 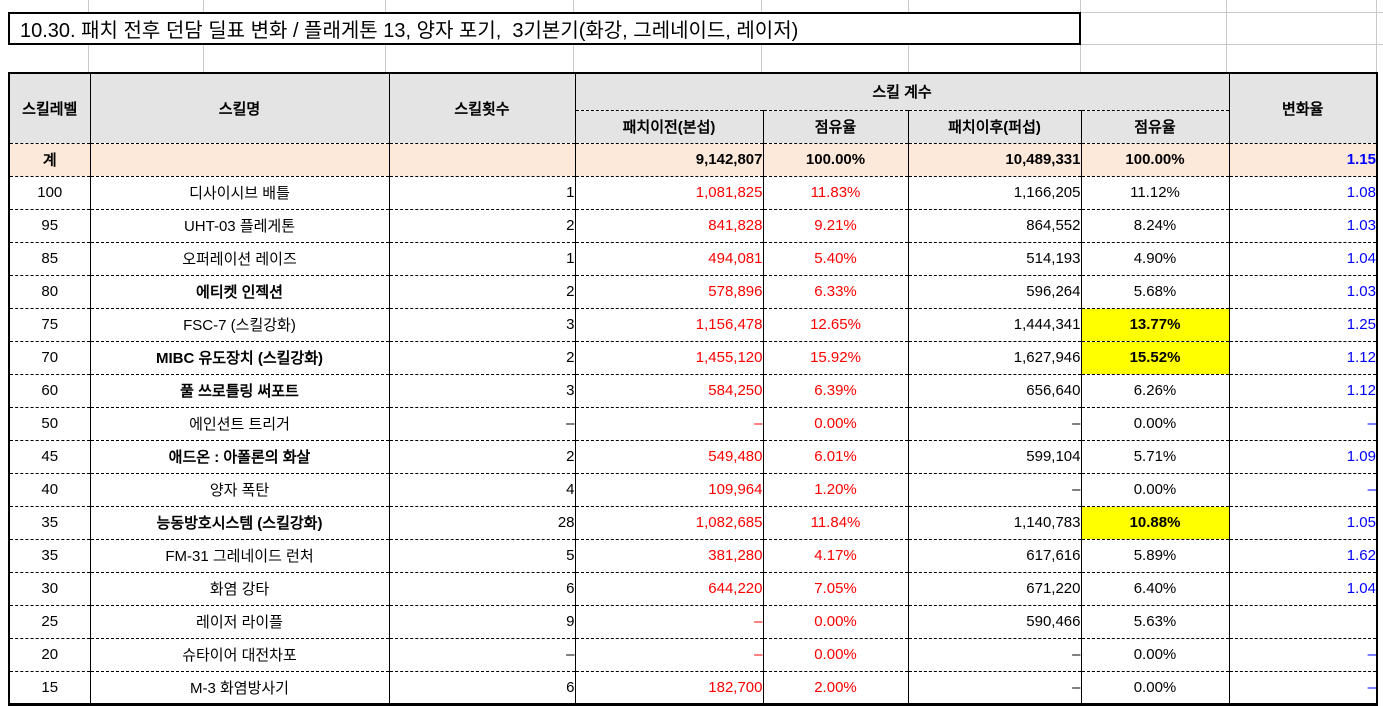 What do you see at coordinates (1303, 456) in the screenshot?
I see `cell-change-rate: 1.09` at bounding box center [1303, 456].